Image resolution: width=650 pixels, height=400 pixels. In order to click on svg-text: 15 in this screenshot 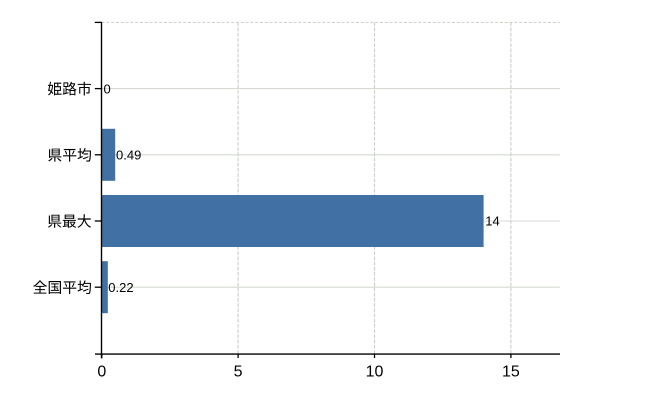, I will do `click(511, 372)`.